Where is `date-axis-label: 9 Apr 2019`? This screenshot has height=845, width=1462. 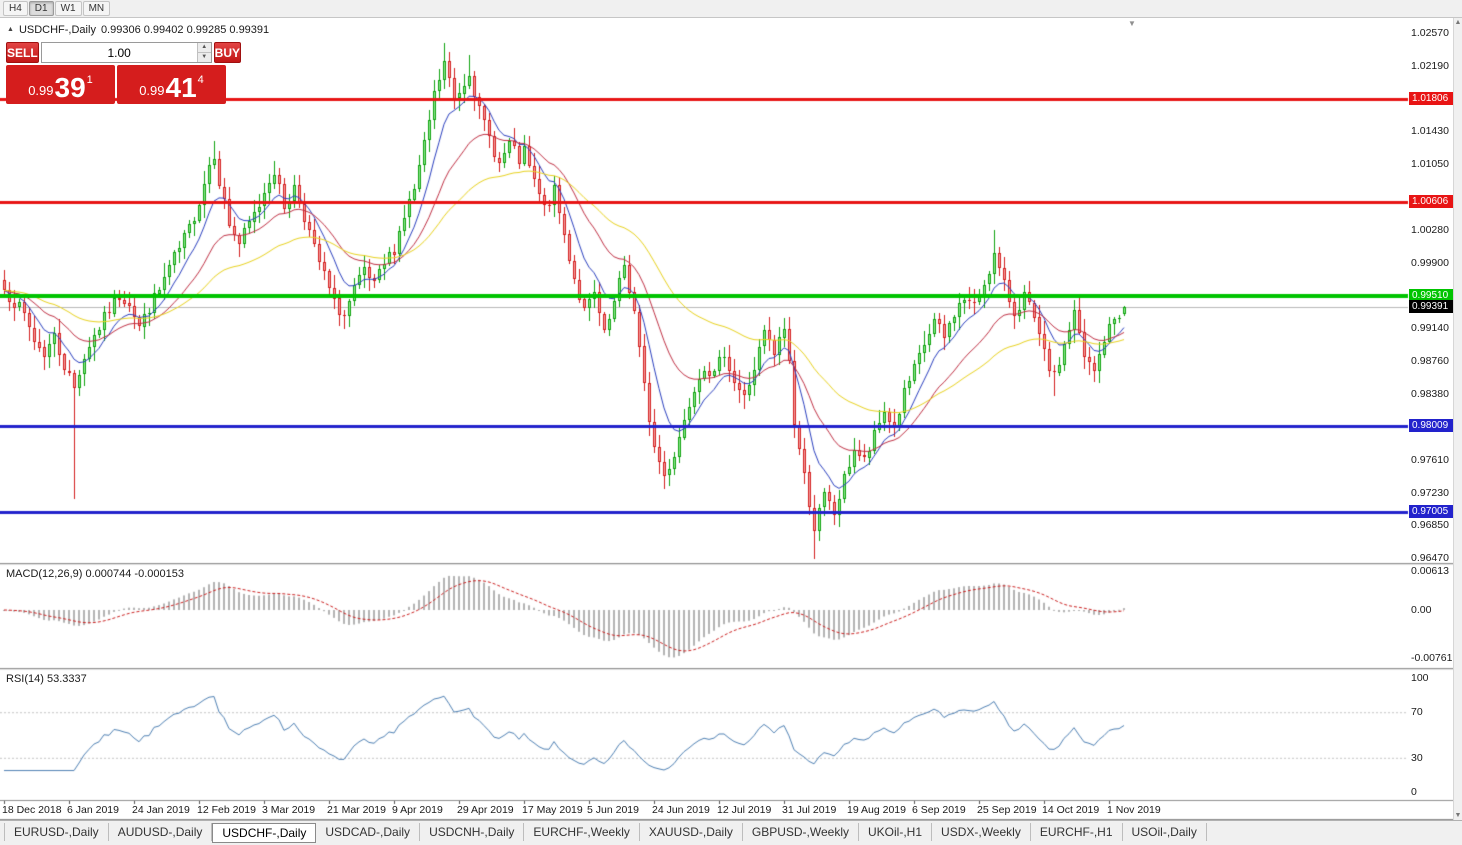
date-axis-label: 9 Apr 2019 is located at coordinates (417, 810).